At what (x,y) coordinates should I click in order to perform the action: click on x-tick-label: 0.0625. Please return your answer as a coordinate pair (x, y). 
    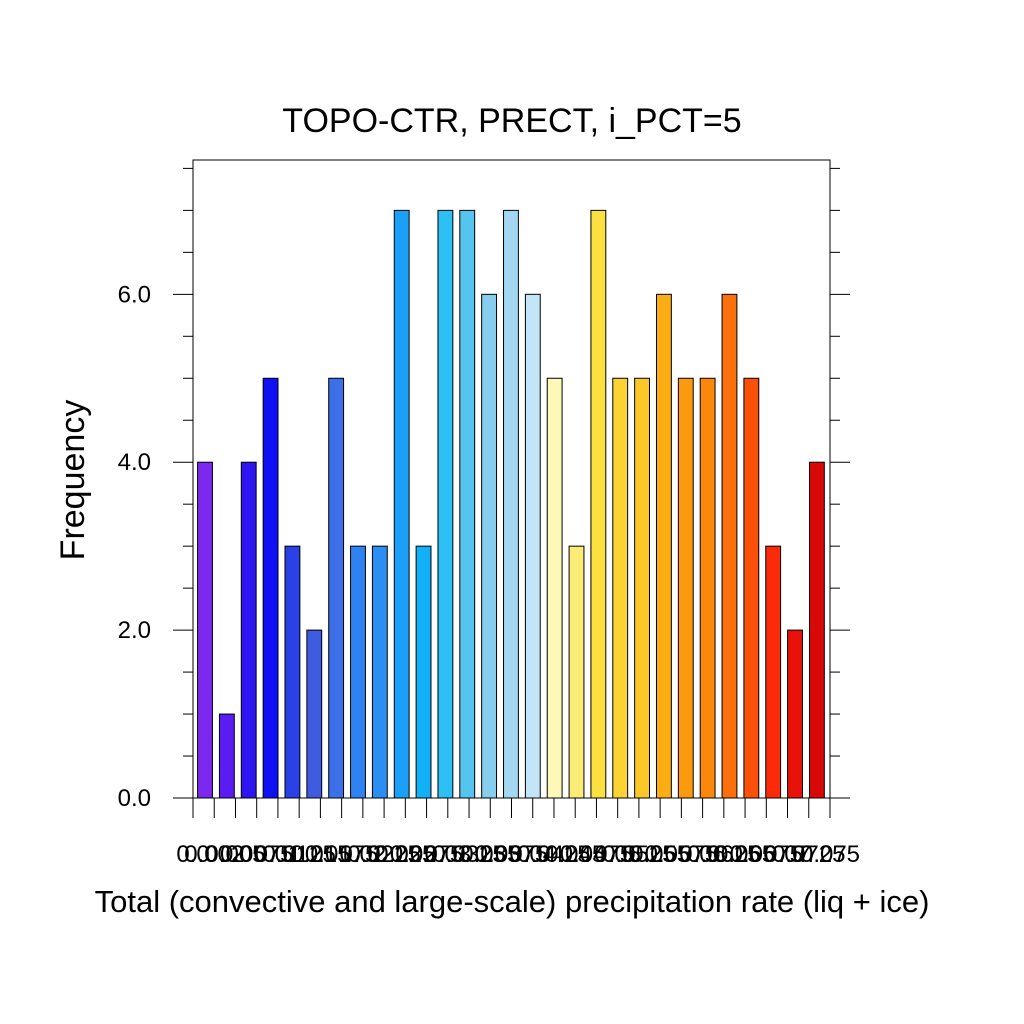
    Looking at the image, I should click on (723, 854).